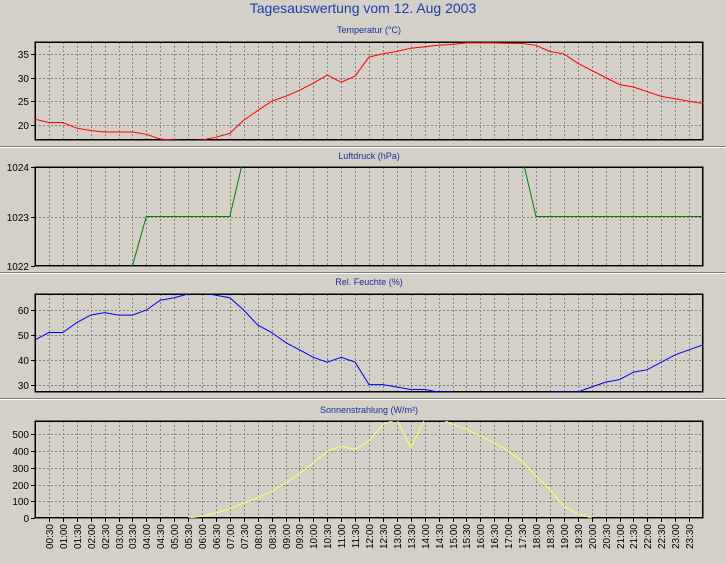  Describe the element at coordinates (18, 218) in the screenshot. I see `y-tick-label: 1023` at that location.